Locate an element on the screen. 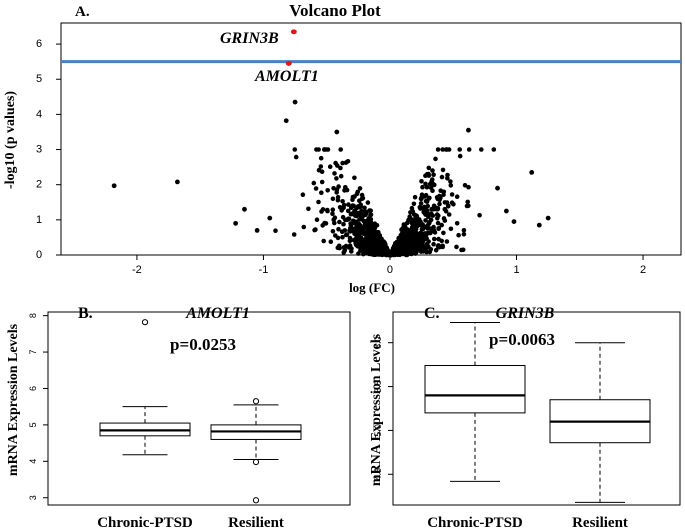  highlighted-genes is located at coordinates (291, 47).